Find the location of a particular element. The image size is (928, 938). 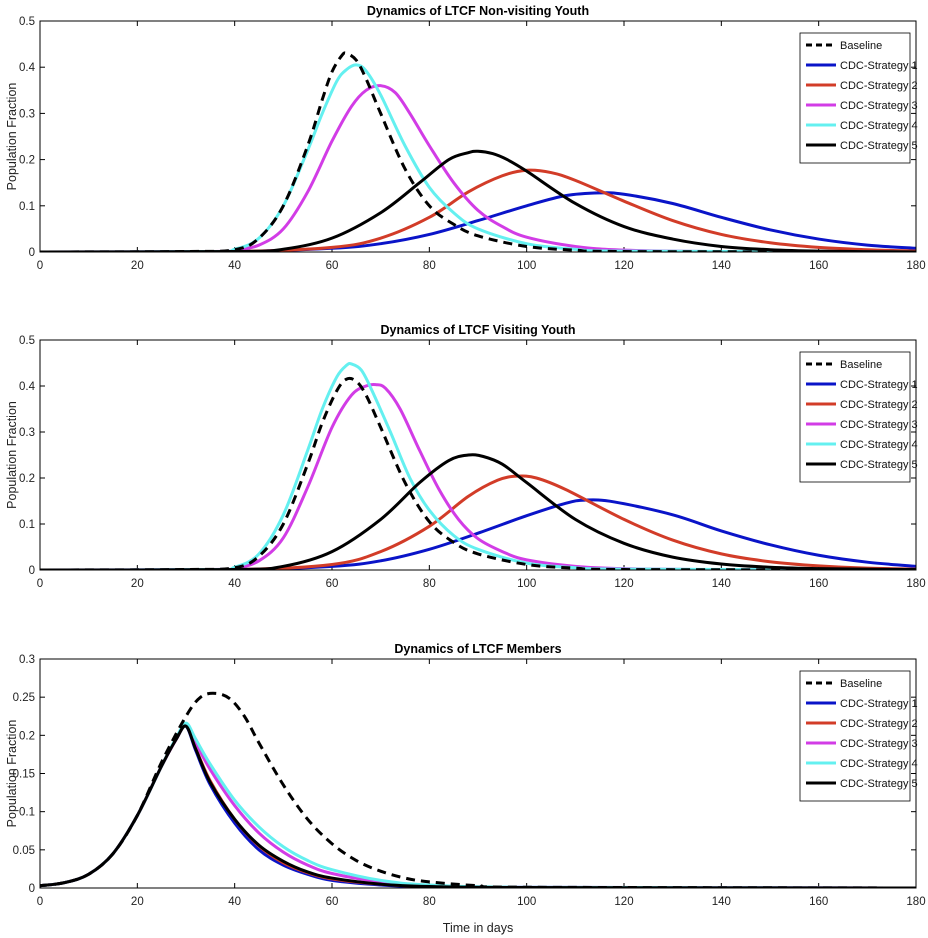

x-axis-label: Time in days is located at coordinates (478, 928).